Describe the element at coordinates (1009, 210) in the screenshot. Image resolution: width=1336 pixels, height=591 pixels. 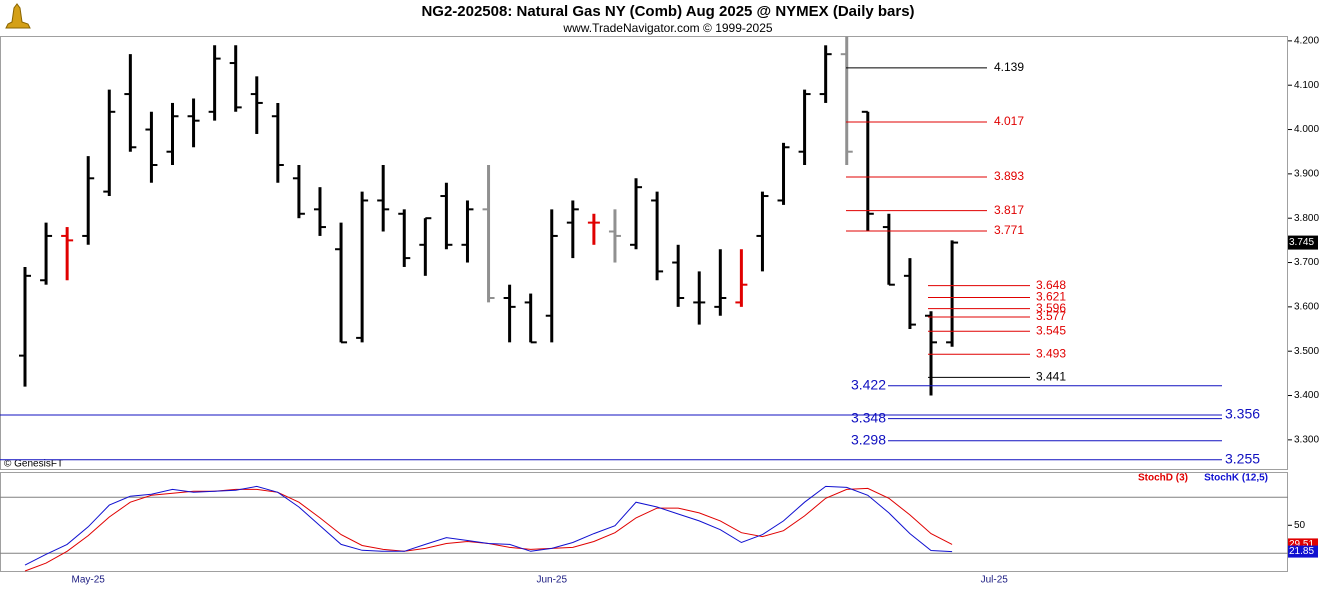
I see `level-label: 3.817` at that location.